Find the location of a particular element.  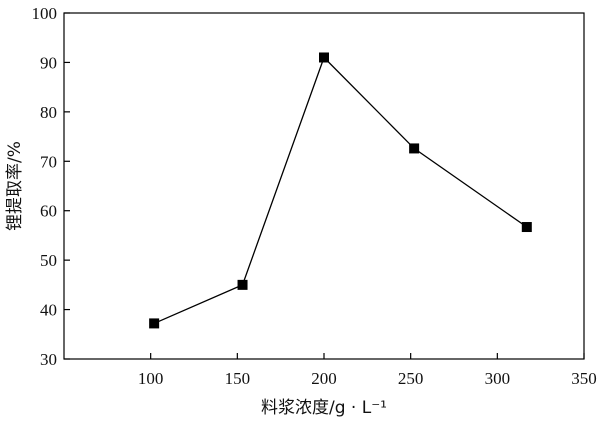

y-tick-label: 40 is located at coordinates (48, 310).